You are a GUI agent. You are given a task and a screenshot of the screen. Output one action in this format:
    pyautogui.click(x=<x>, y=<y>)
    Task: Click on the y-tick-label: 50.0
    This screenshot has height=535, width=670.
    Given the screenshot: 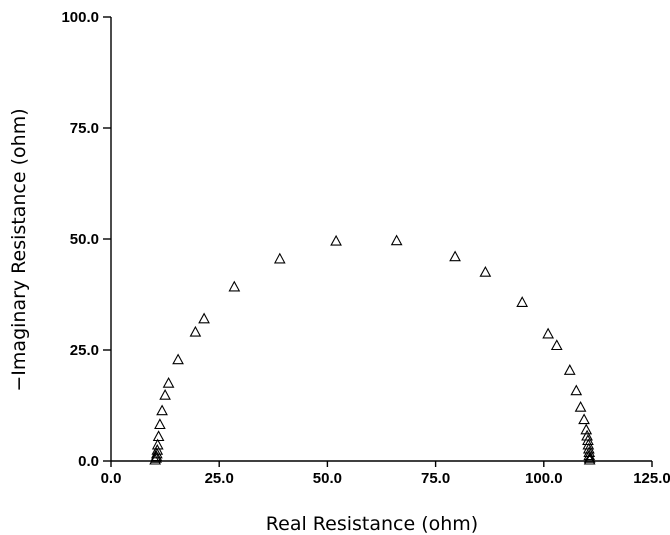 What is the action you would take?
    pyautogui.click(x=84, y=239)
    